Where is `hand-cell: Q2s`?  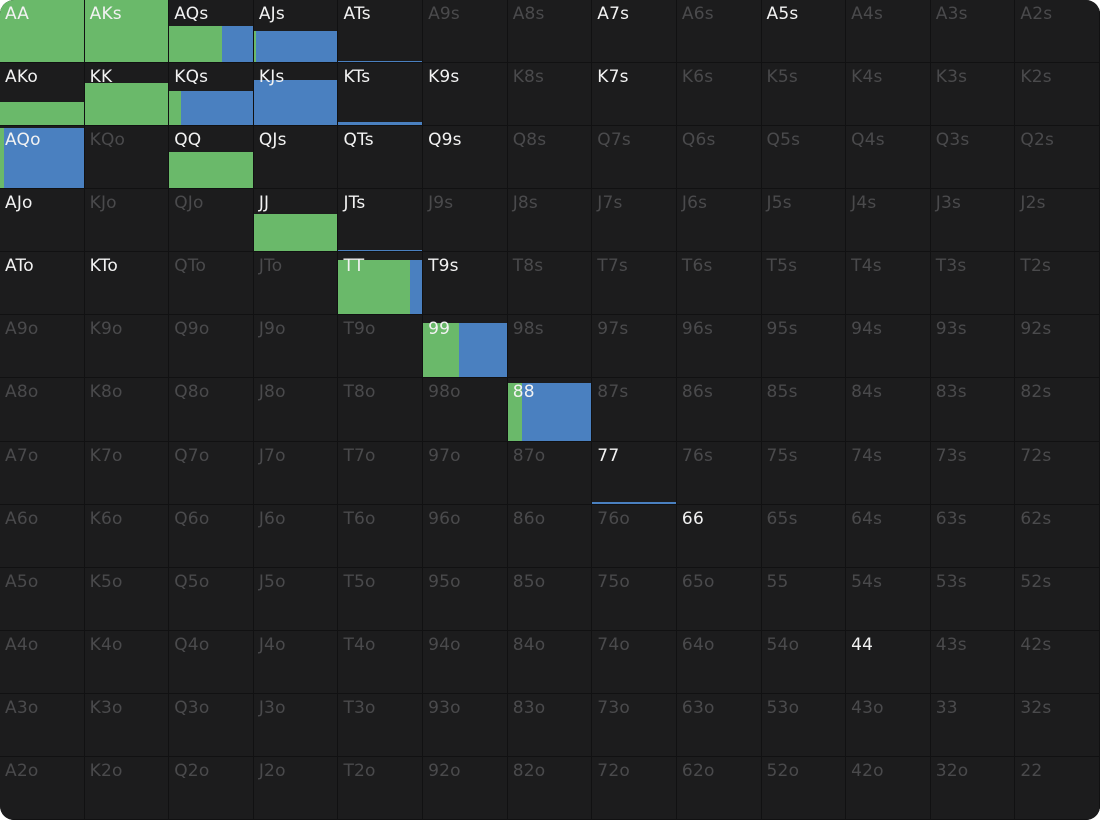
hand-cell: Q2s is located at coordinates (1057, 158).